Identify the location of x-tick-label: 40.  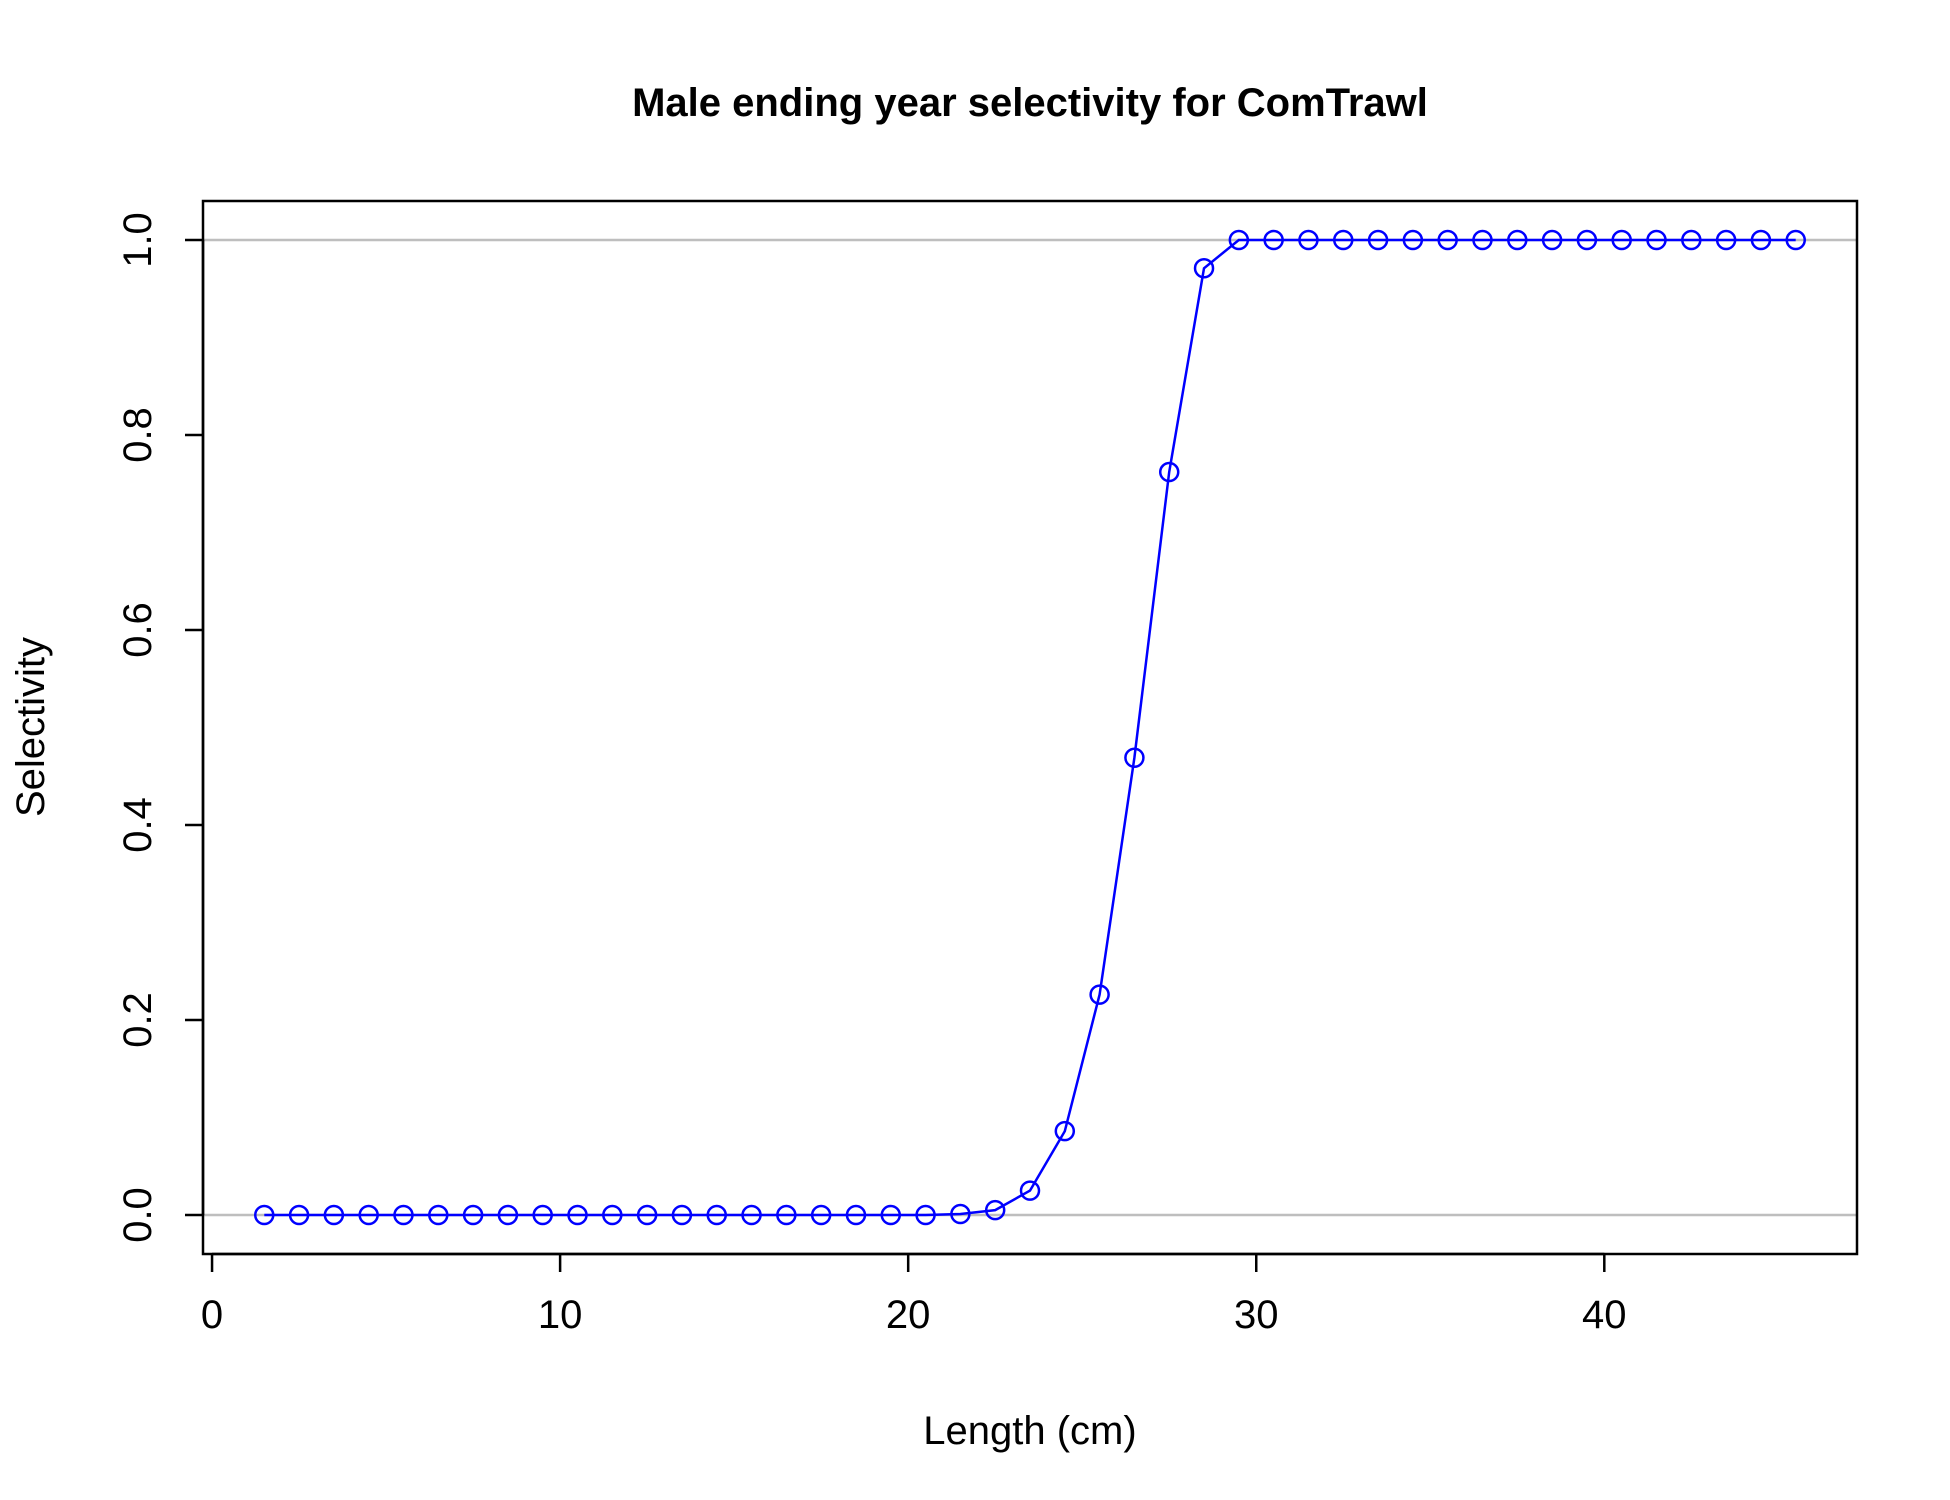
(1604, 1315).